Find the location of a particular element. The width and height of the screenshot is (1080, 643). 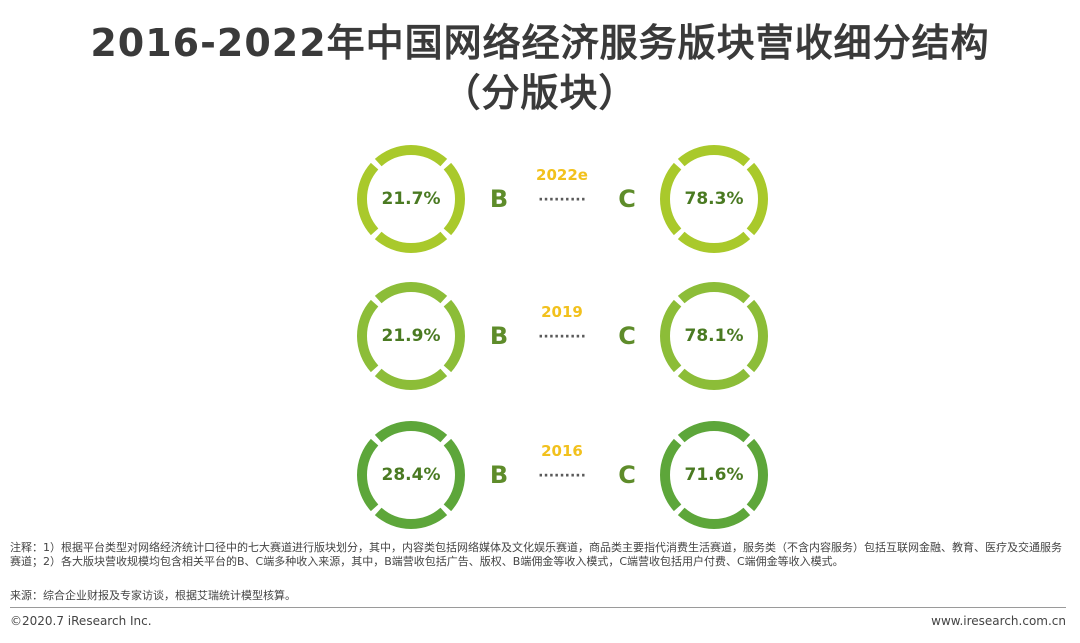

year-label: 2019 is located at coordinates (562, 312).